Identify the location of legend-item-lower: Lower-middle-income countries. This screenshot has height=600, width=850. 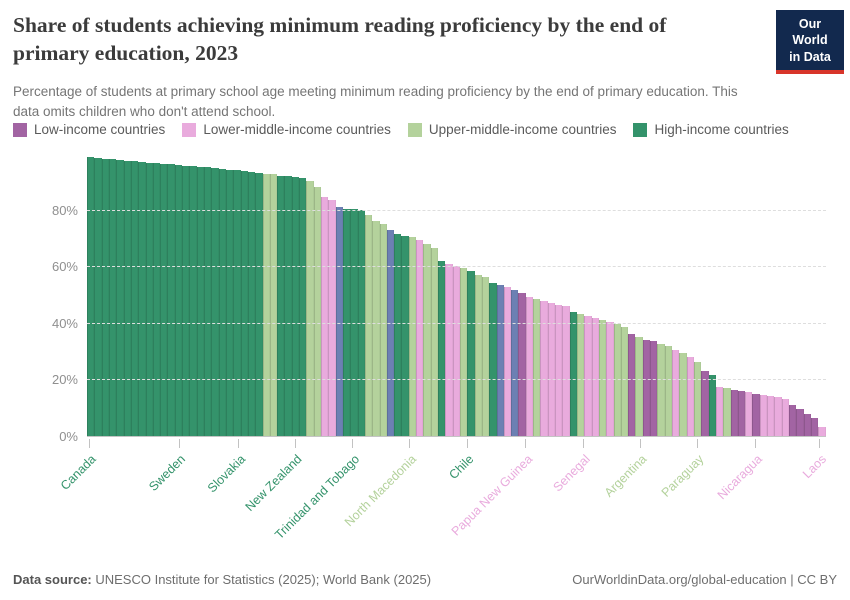
(286, 129).